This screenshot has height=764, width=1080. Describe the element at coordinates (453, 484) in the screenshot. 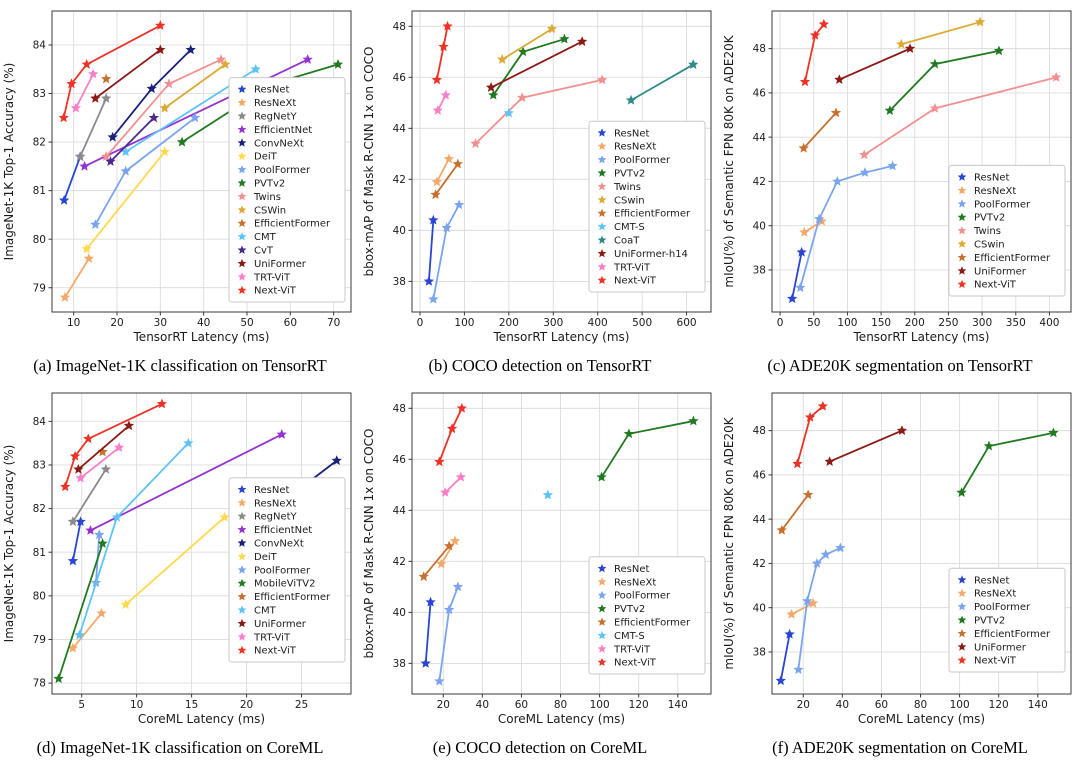

I see `series-TRT-ViT` at that location.